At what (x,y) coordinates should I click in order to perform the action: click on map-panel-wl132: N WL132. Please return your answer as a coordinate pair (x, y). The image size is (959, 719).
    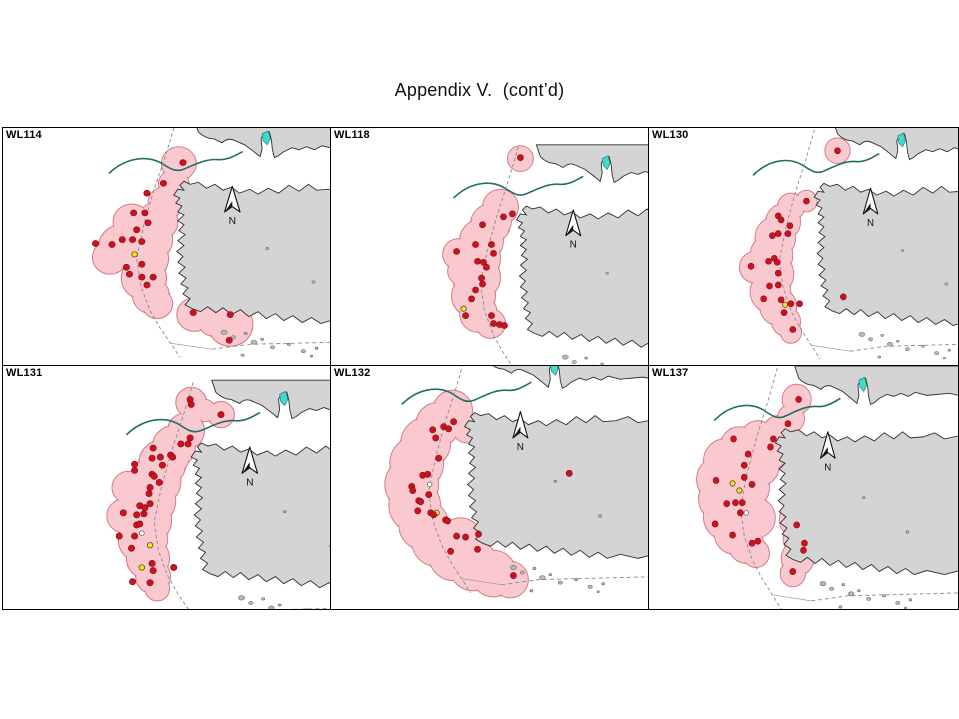
    Looking at the image, I should click on (490, 487).